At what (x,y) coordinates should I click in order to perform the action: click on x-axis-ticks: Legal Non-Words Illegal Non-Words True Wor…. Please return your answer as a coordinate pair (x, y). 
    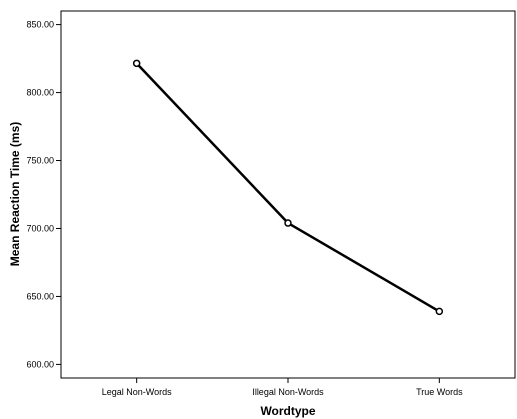
    Looking at the image, I should click on (282, 387).